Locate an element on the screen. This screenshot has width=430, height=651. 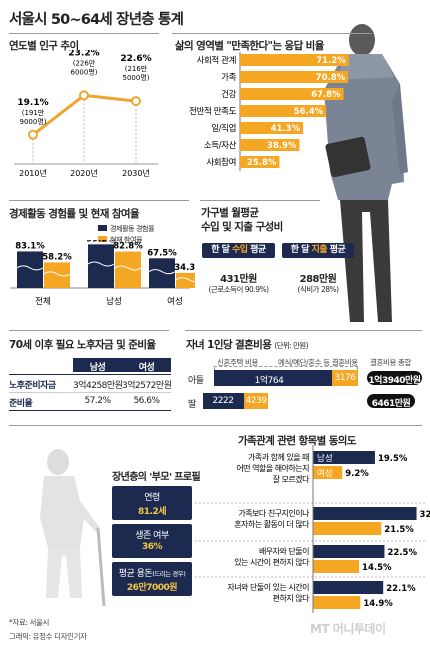
family-question-text: 어떤 역할을 해야하는지 is located at coordinates (272, 468).